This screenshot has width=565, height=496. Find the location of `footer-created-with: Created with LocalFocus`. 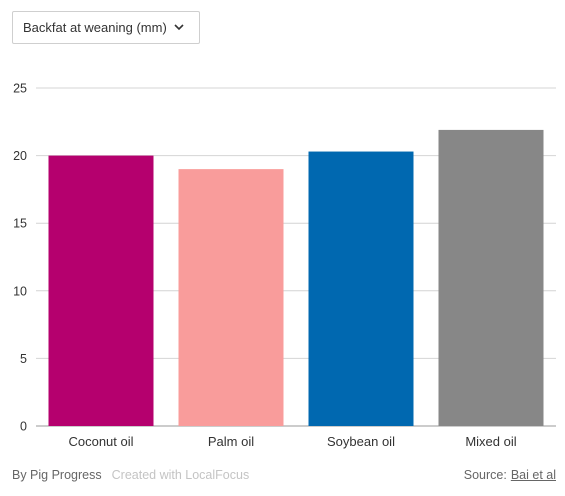

footer-created-with: Created with LocalFocus is located at coordinates (180, 475).